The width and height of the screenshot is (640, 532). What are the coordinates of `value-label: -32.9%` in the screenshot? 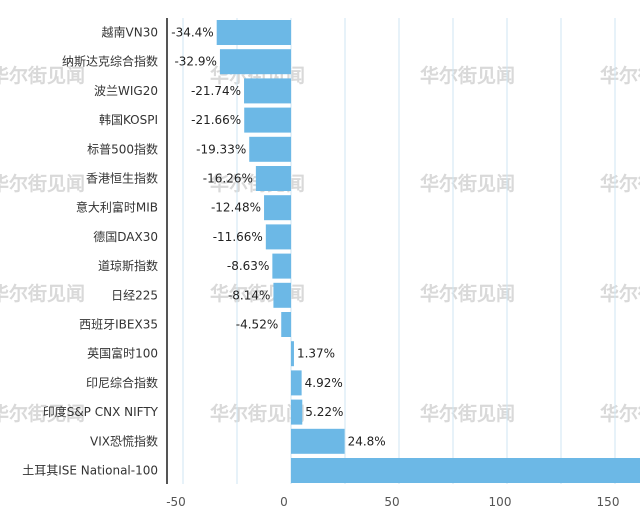 It's located at (195, 62).